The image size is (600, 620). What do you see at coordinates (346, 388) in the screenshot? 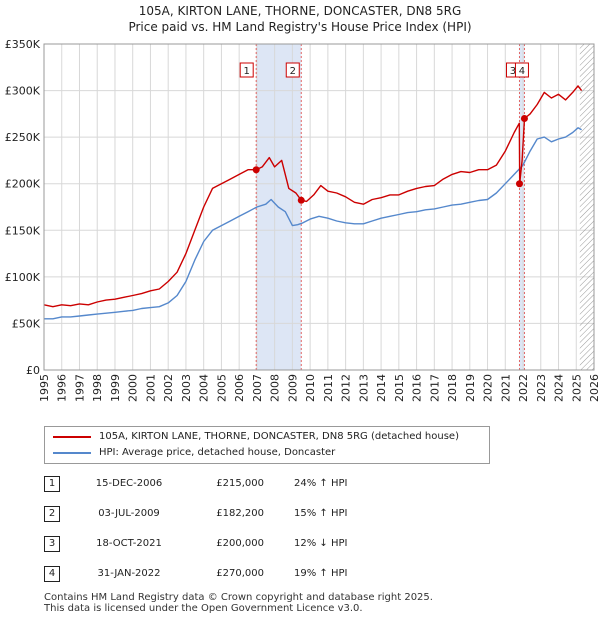
I see `x-tick-label: 2012` at bounding box center [346, 388].